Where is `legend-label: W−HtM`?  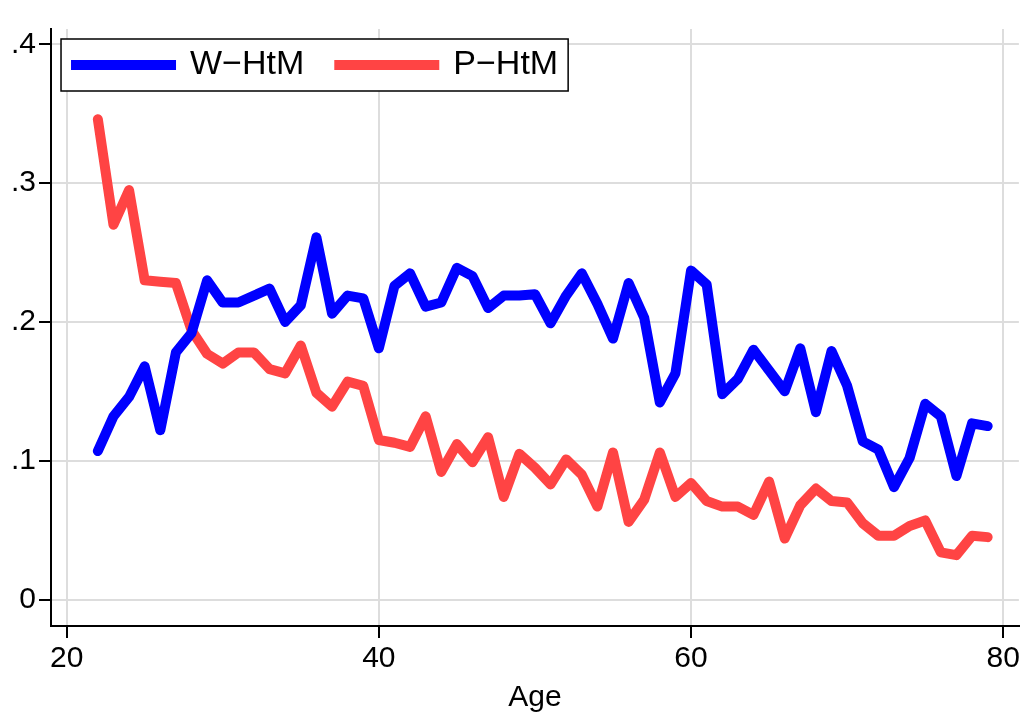
legend-label: W−HtM is located at coordinates (247, 62).